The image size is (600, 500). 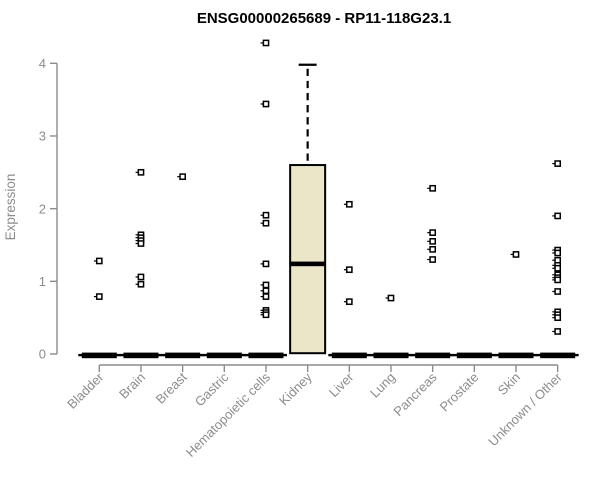 I want to click on category-prostate, so click(x=474, y=355).